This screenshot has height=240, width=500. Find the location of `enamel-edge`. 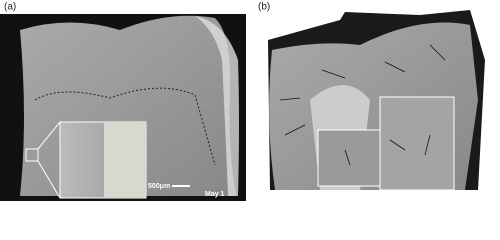

enamel-edge is located at coordinates (217, 106).